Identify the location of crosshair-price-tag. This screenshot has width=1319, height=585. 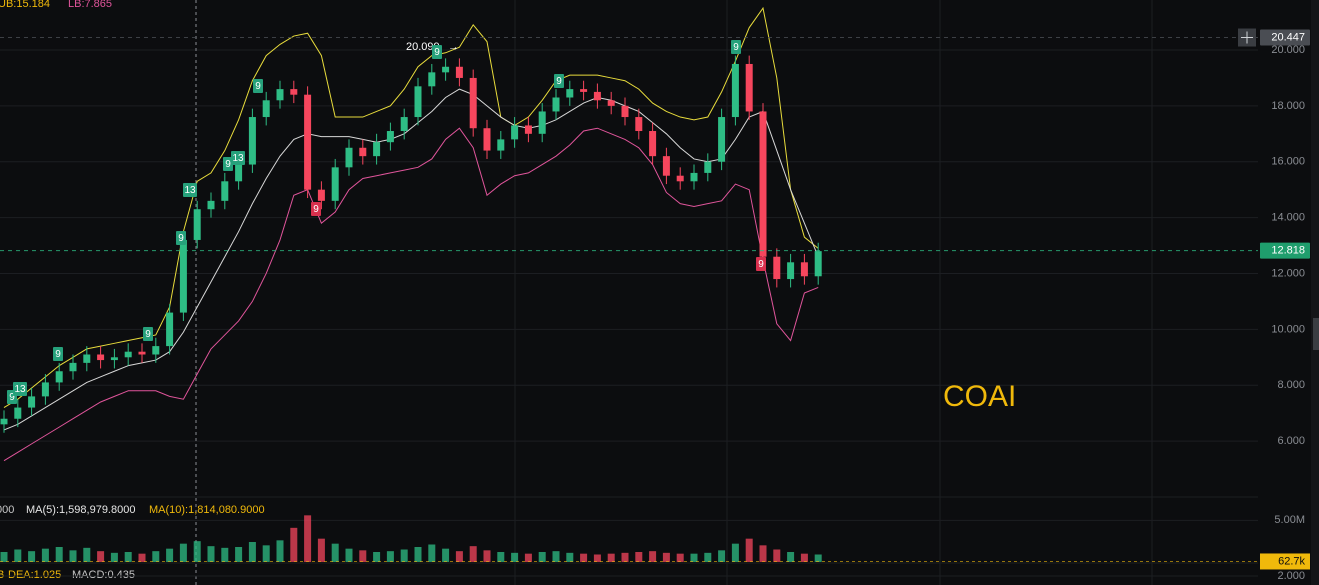
(1285, 37).